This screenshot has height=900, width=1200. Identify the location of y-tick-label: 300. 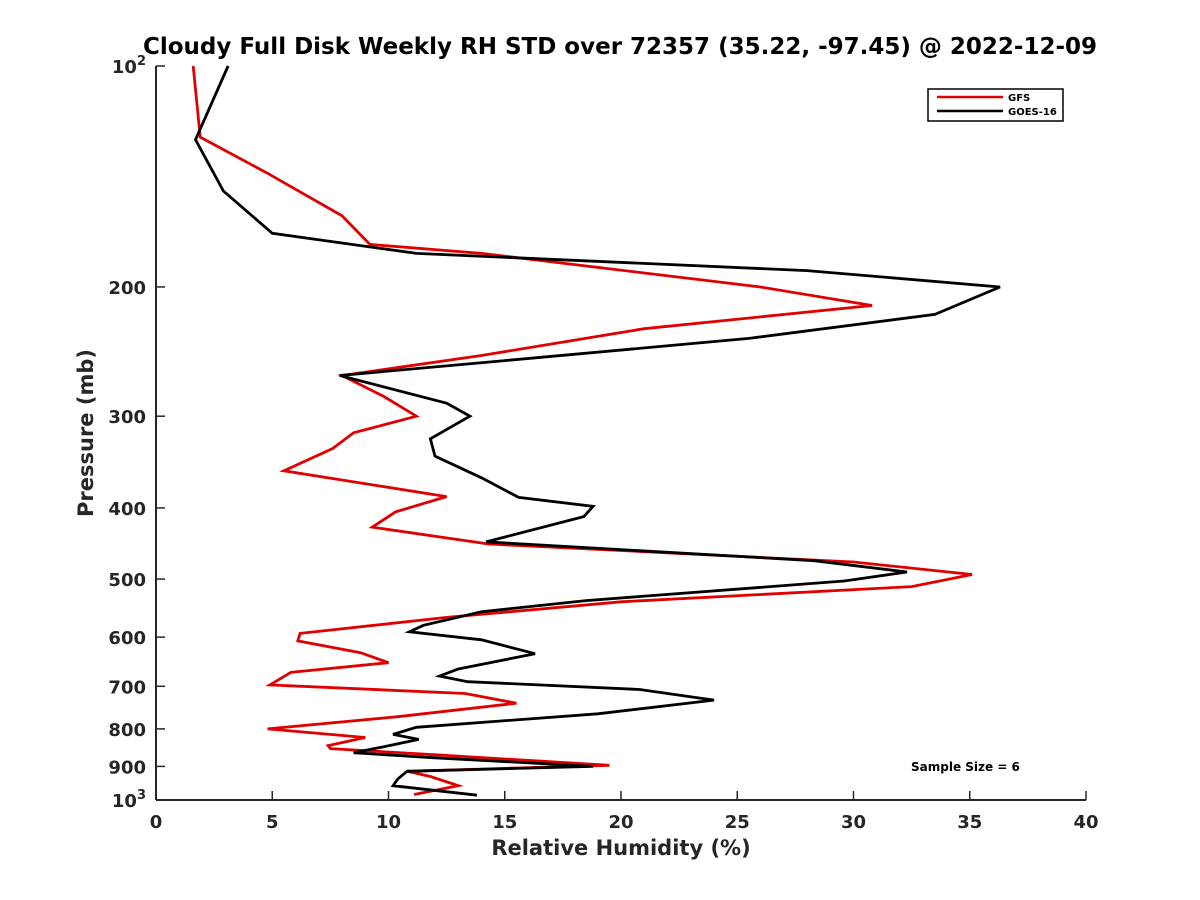
(127, 417).